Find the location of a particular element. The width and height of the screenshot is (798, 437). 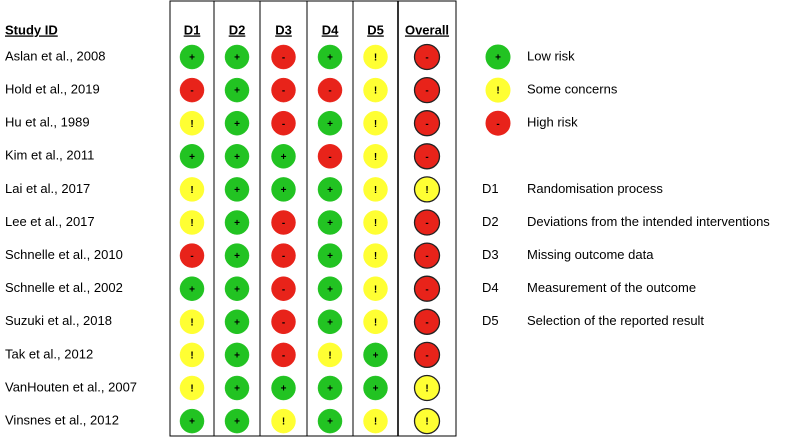

study-label: Hold et al., 2019 is located at coordinates (52, 89).